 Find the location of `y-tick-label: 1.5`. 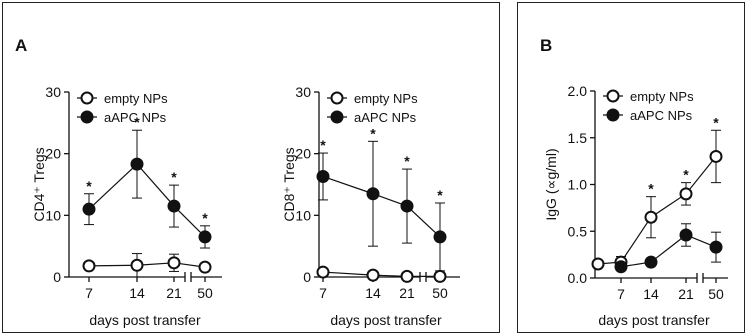

y-tick-label: 1.5 is located at coordinates (578, 138).